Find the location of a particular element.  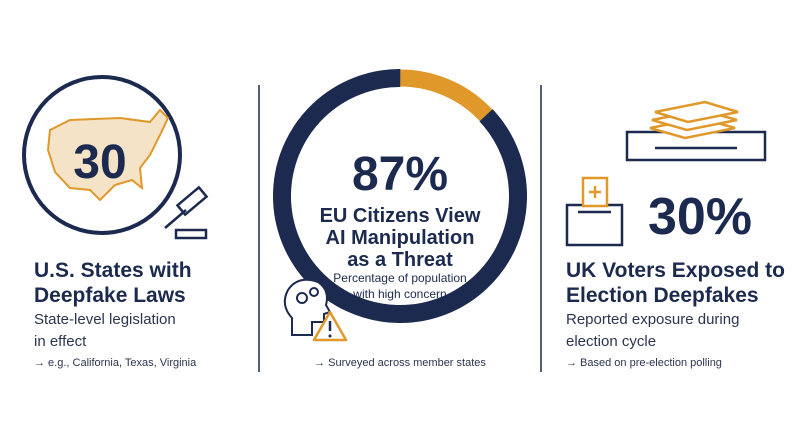

stat: 30% is located at coordinates (700, 217).